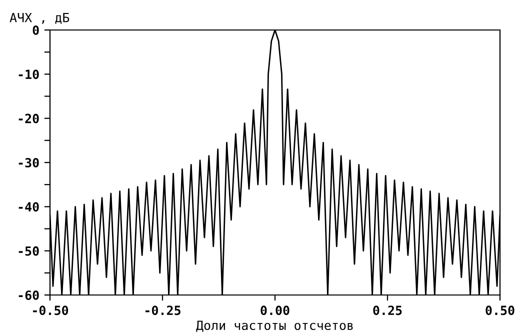 The image size is (529, 333). Describe the element at coordinates (275, 311) in the screenshot. I see `x-tick-label: 0.00` at that location.